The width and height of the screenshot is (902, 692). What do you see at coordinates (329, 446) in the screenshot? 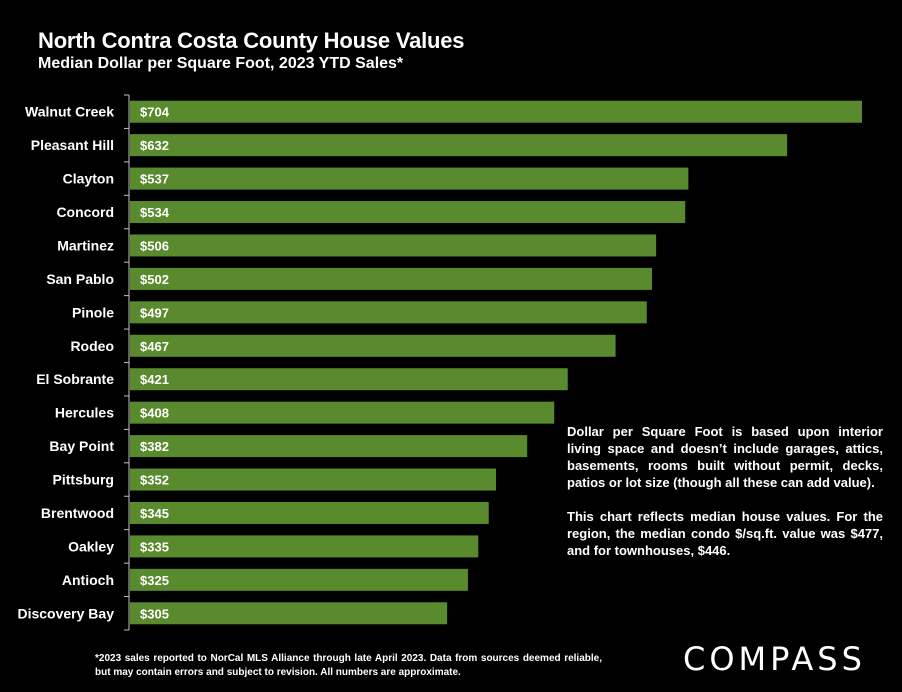
I see `bar-bay-point` at bounding box center [329, 446].